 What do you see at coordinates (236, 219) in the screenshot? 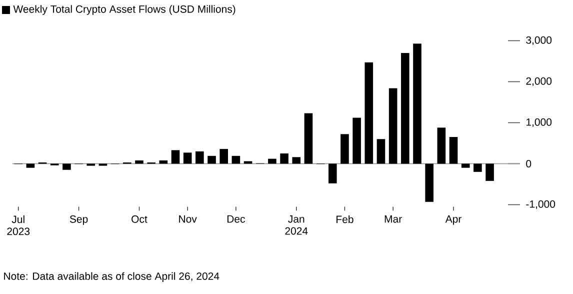
I see `x-tick-label: Dec` at bounding box center [236, 219].